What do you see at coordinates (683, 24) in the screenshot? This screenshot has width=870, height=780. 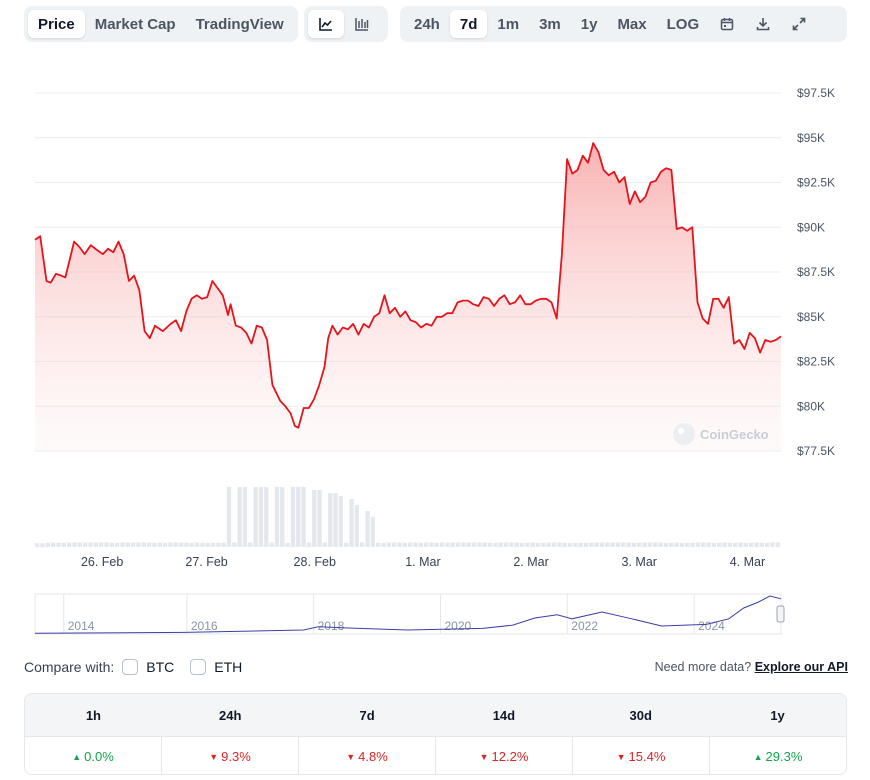 I see `log-scale-toggle: LOG` at bounding box center [683, 24].